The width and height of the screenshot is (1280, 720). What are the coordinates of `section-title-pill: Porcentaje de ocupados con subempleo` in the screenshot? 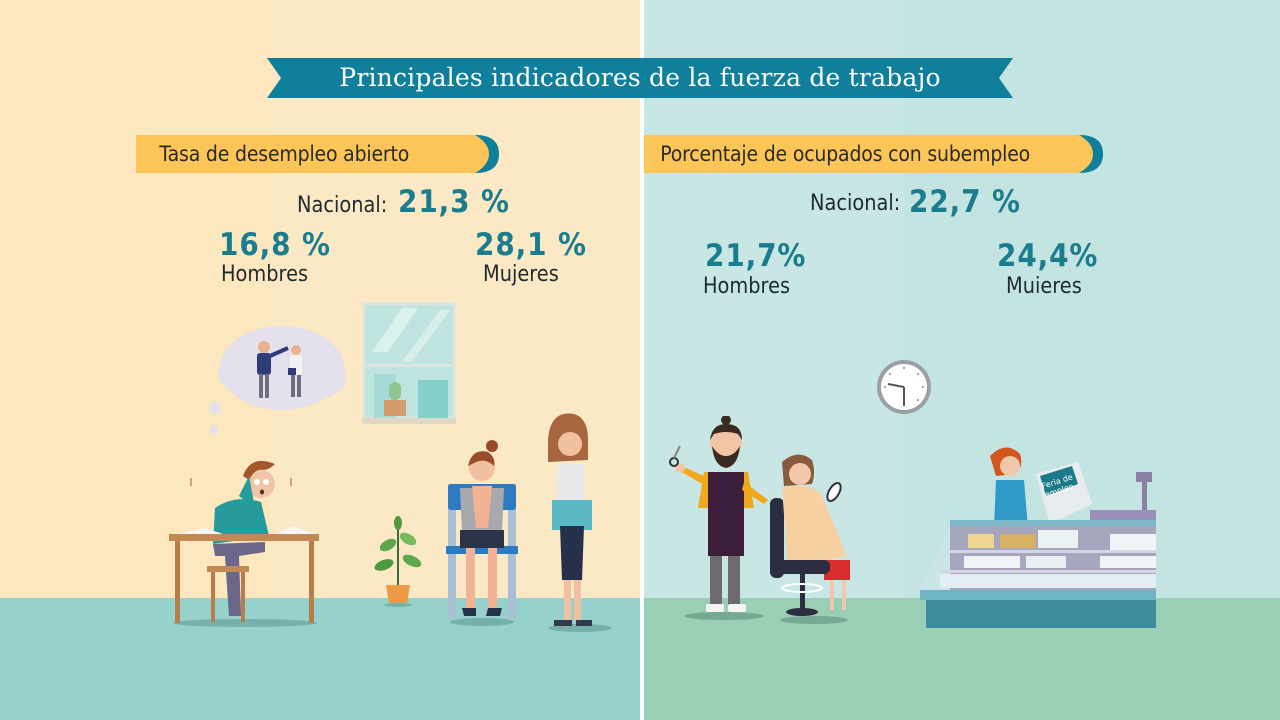 It's located at (873, 154).